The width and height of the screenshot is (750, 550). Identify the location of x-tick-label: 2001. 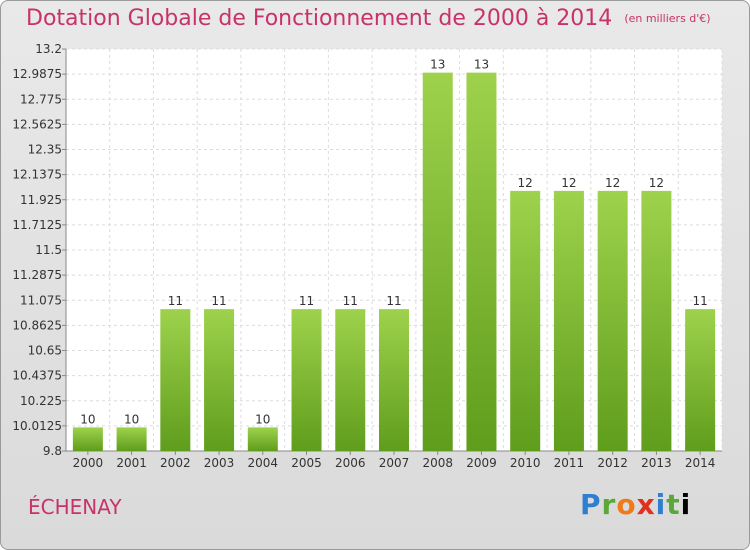
(131, 463).